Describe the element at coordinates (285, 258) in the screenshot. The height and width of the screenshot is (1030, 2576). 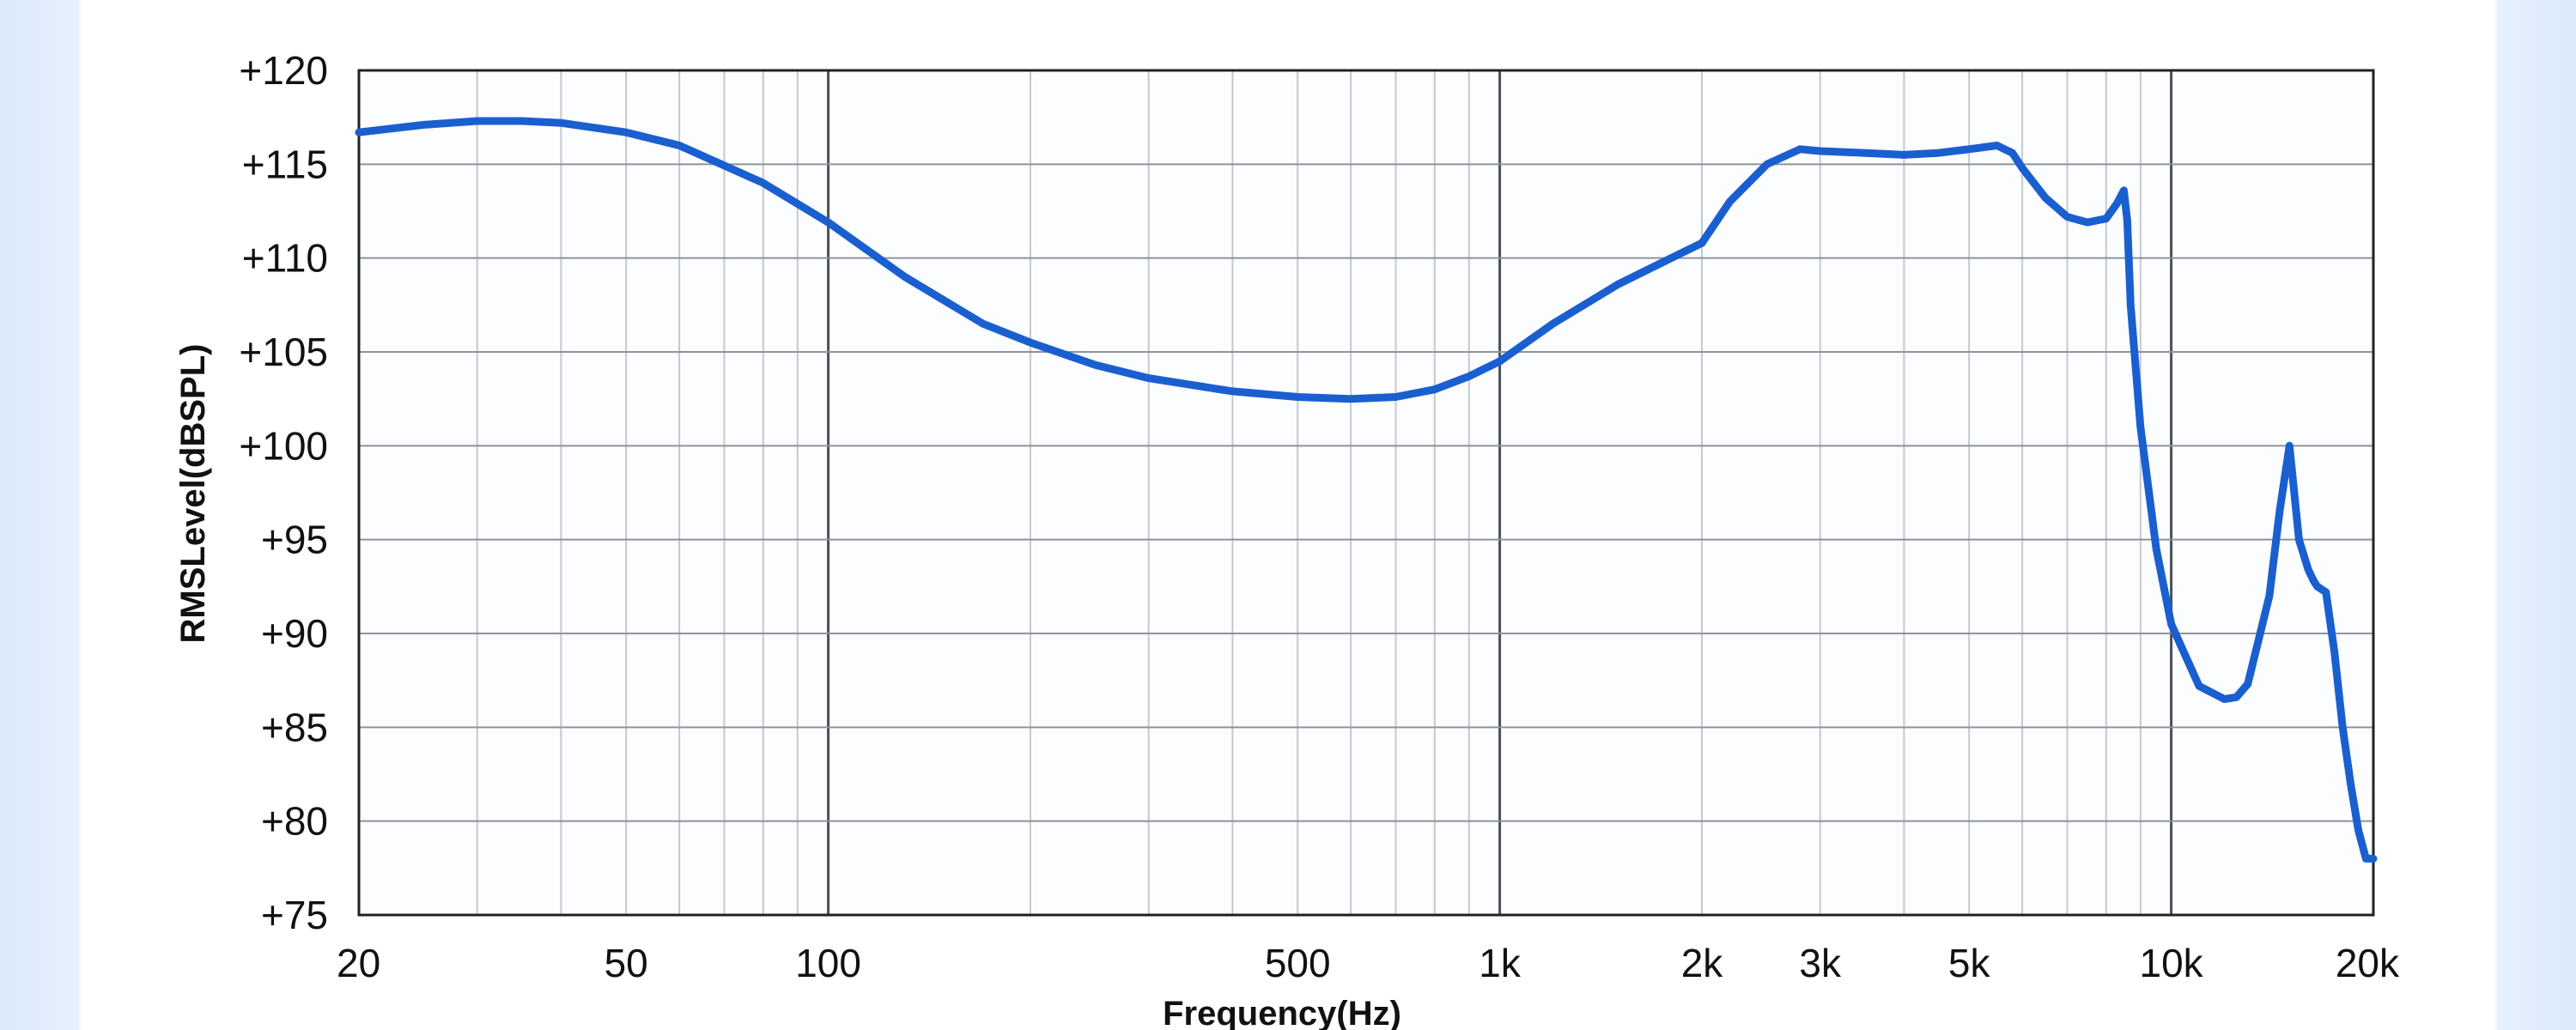
I see `y-tick-label: +110` at that location.